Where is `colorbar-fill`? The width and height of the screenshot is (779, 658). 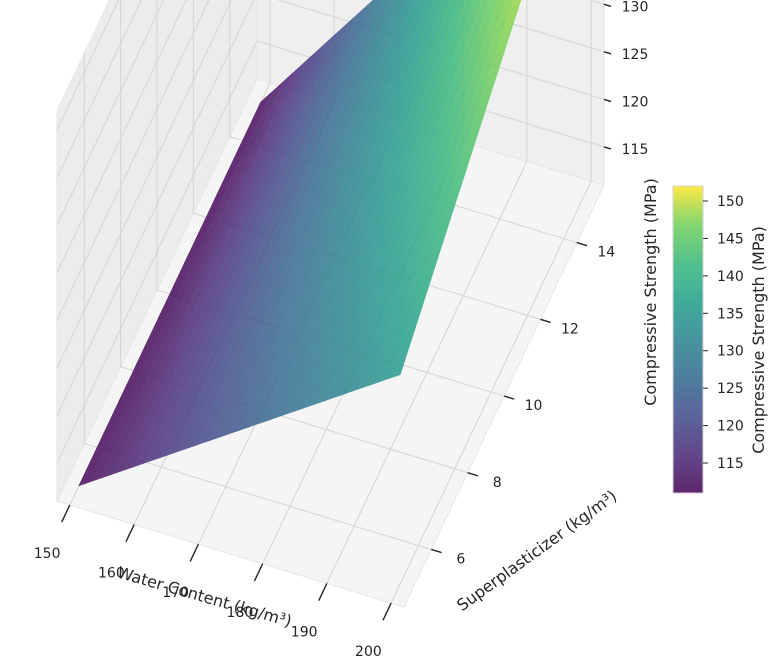 colorbar-fill is located at coordinates (688, 339).